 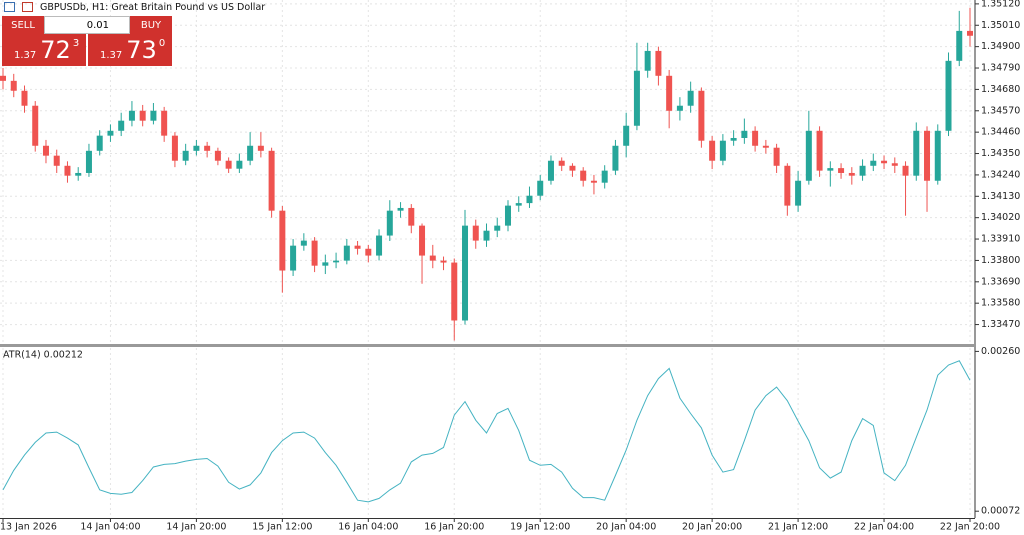 I want to click on panel-separator, so click(x=487, y=345).